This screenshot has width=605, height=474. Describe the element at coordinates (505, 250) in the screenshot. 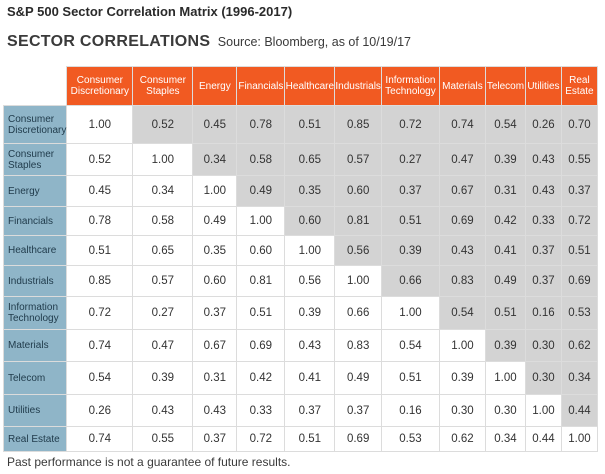

I see `correlation-cell: 0.41` at that location.